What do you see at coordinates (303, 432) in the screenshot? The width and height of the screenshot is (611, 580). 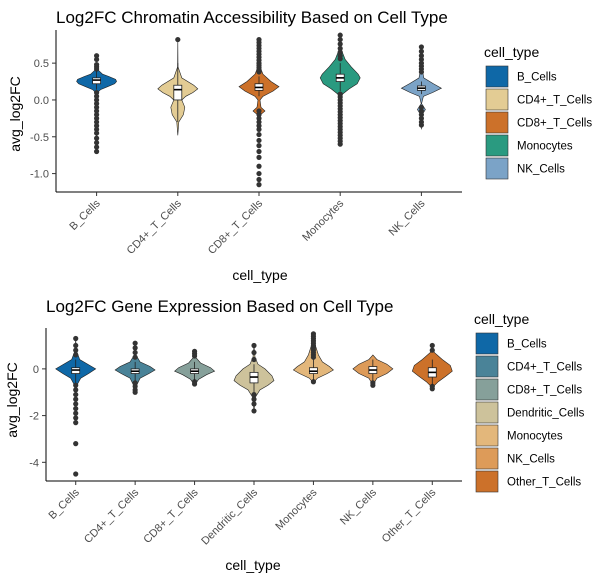 I see `violin-group: Monocytes` at bounding box center [303, 432].